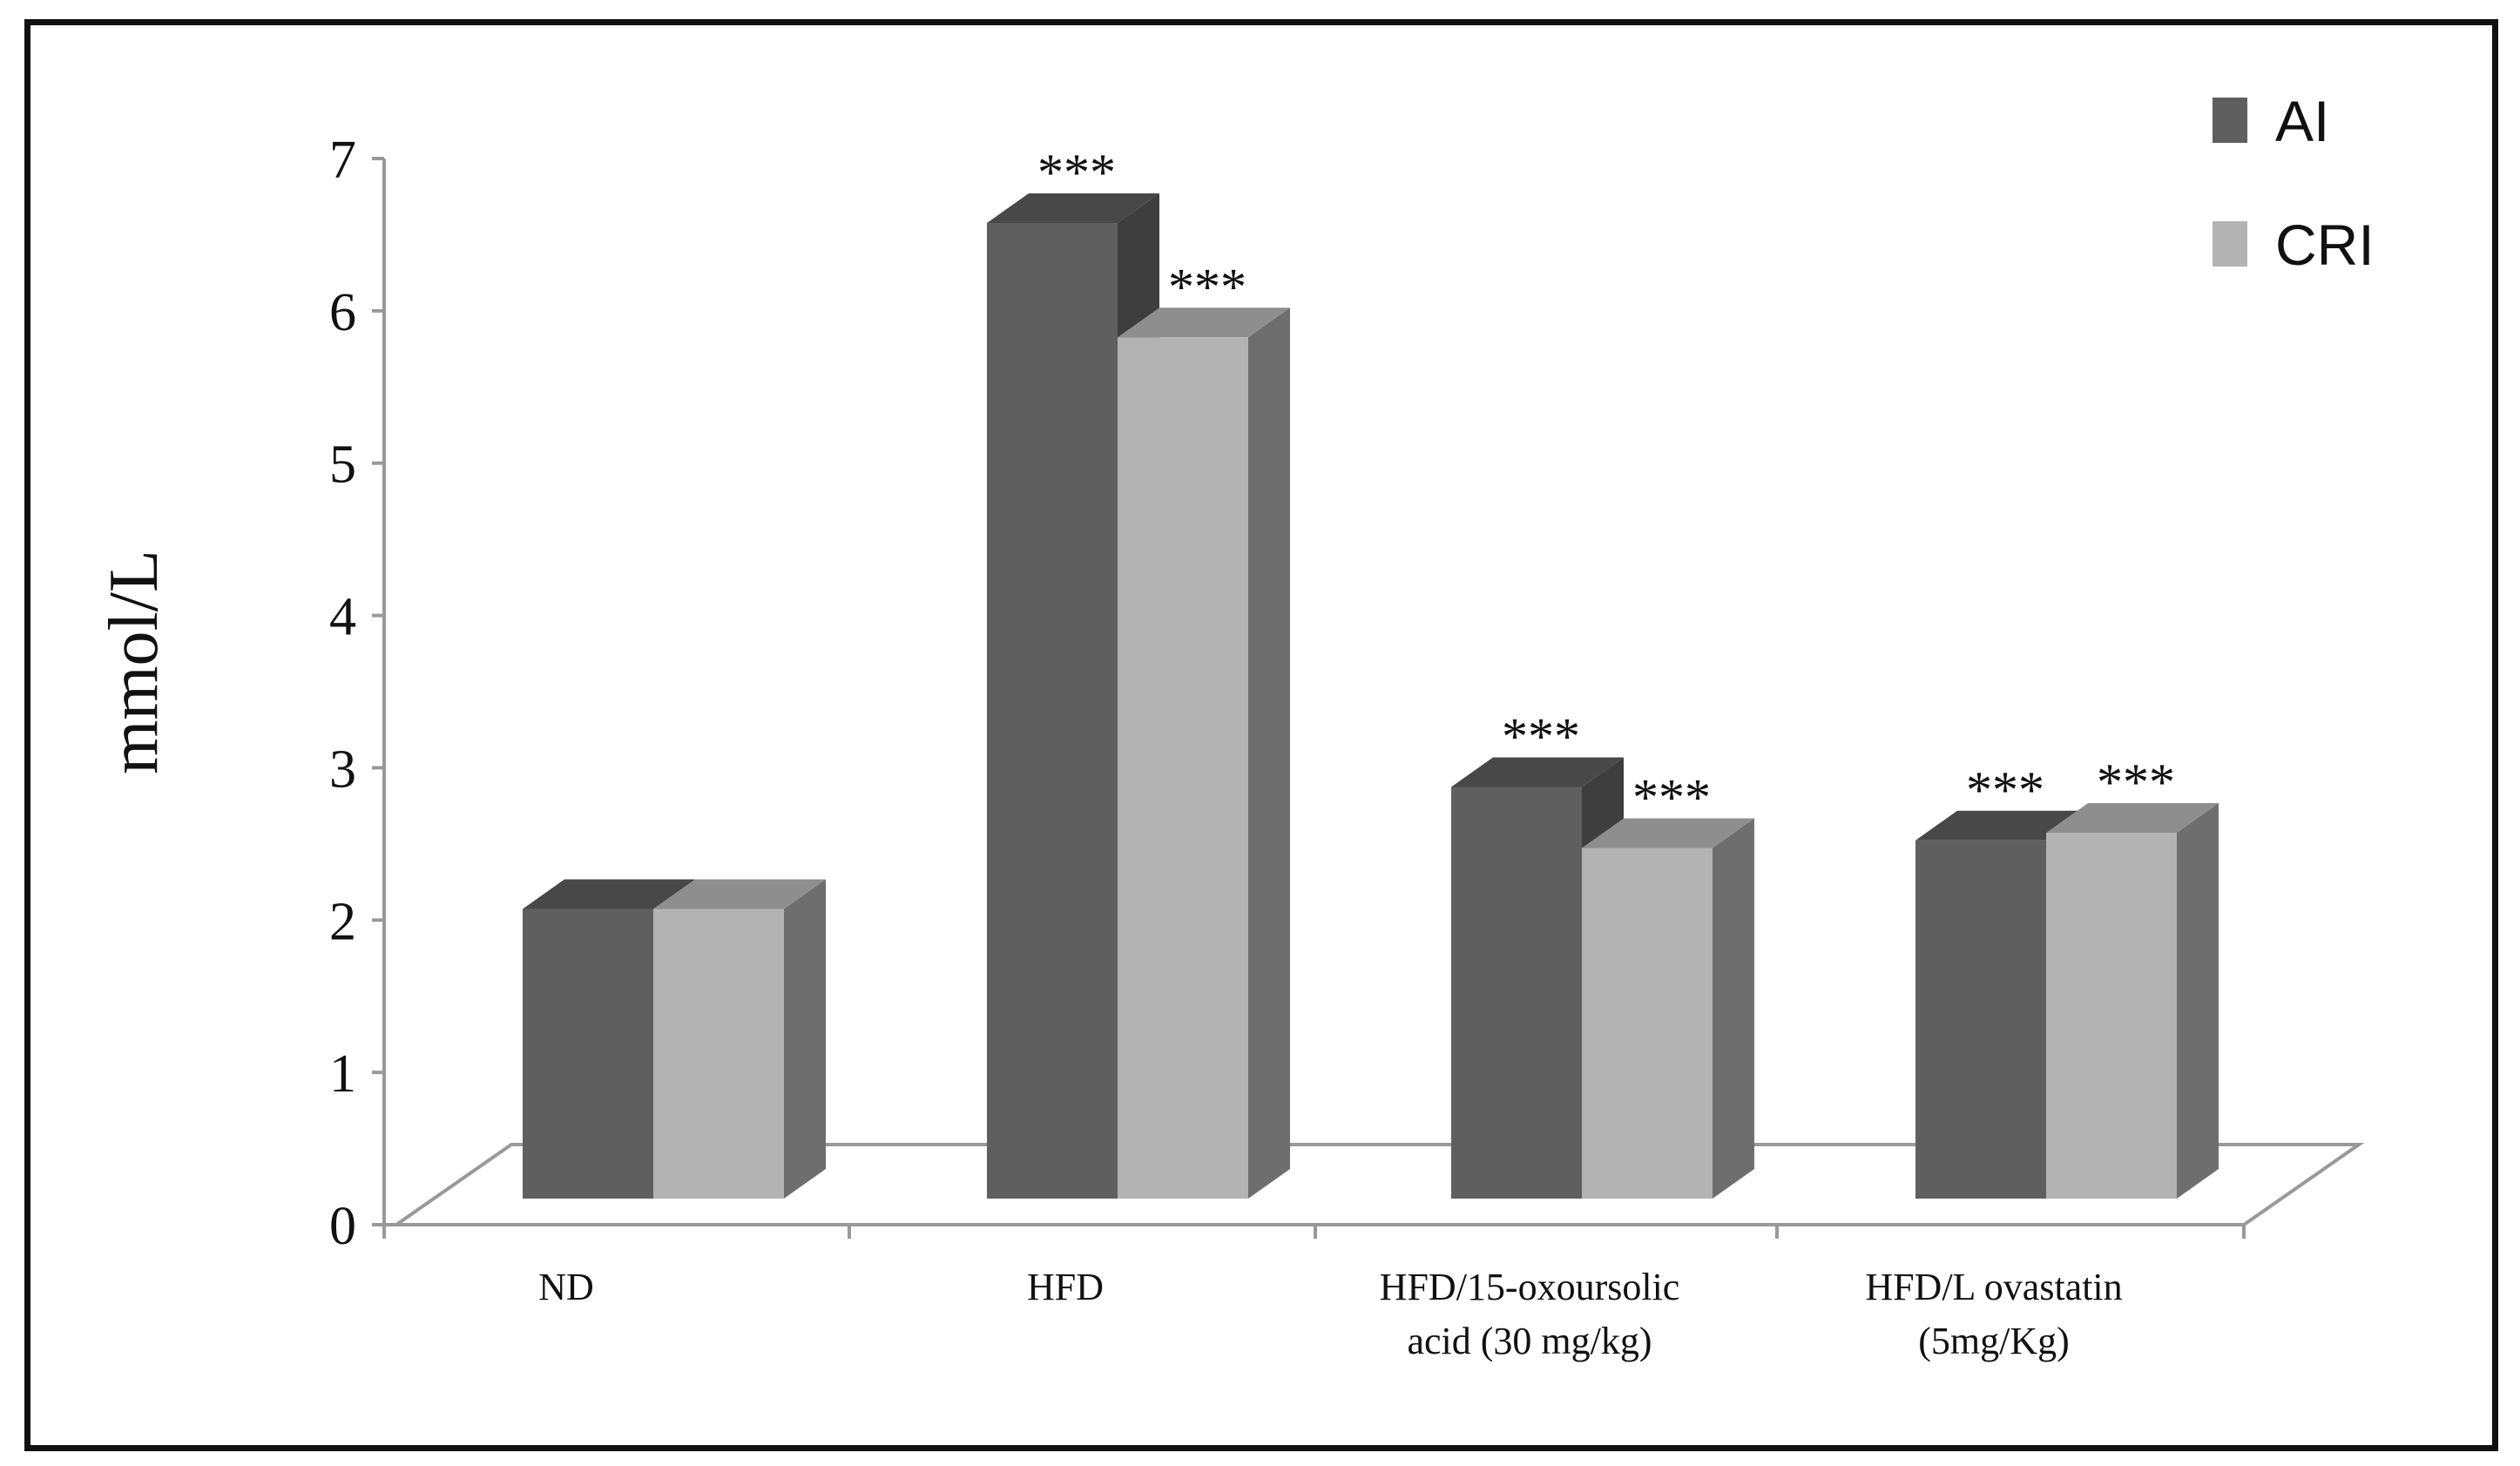 This screenshot has width=2520, height=1466. I want to click on category-label: ND, so click(566, 1287).